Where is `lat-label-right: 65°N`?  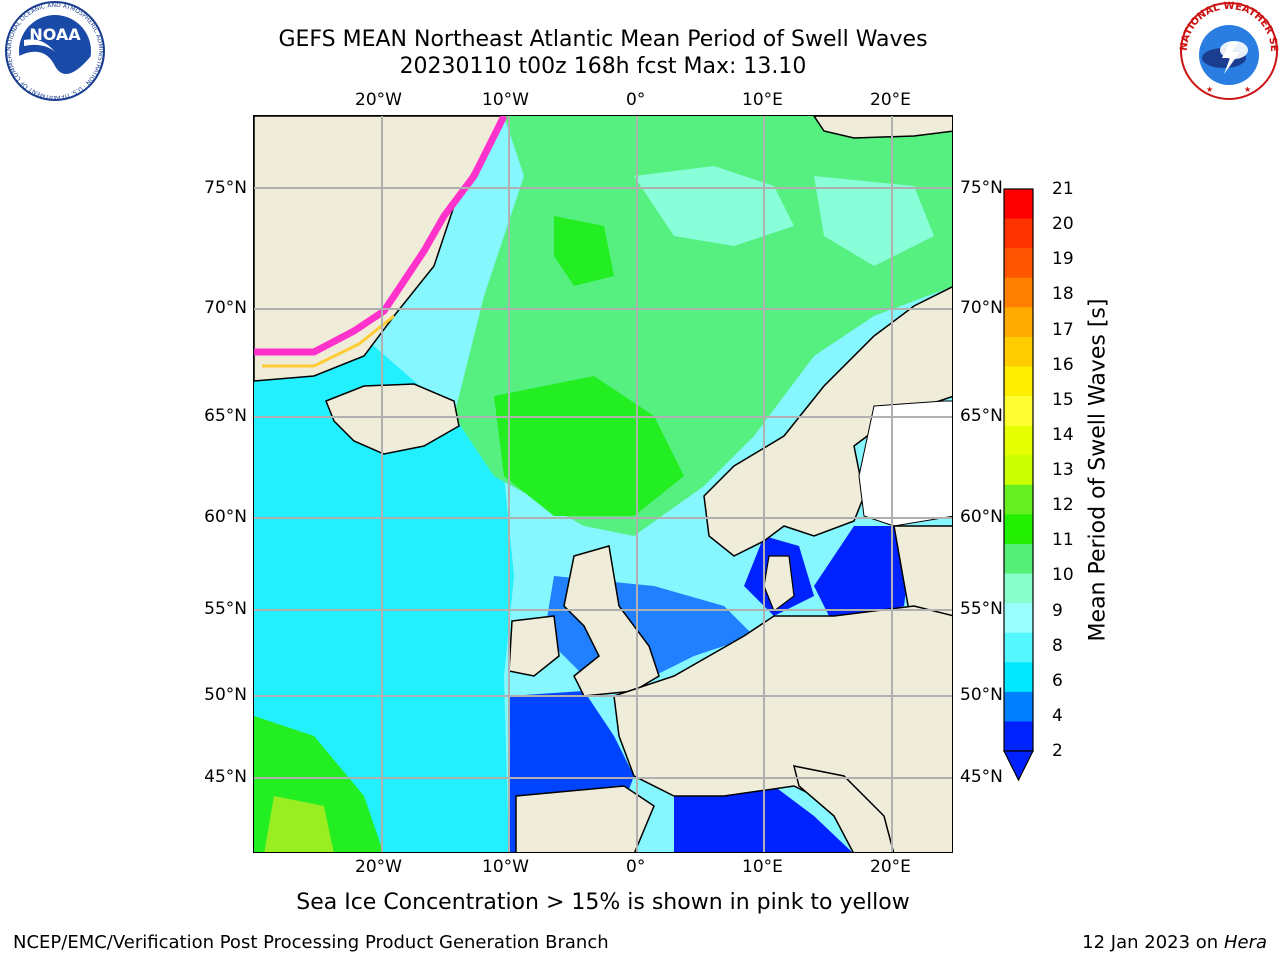 lat-label-right: 65°N is located at coordinates (981, 416).